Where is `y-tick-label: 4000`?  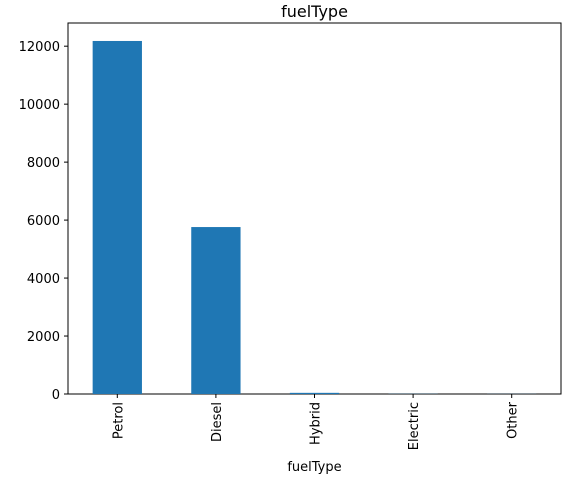
y-tick-label: 4000 is located at coordinates (43, 279).